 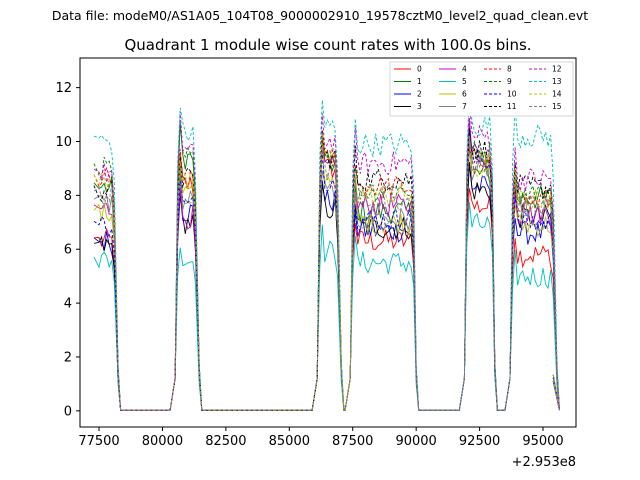 I want to click on x-tick-label: 95000, so click(x=542, y=441).